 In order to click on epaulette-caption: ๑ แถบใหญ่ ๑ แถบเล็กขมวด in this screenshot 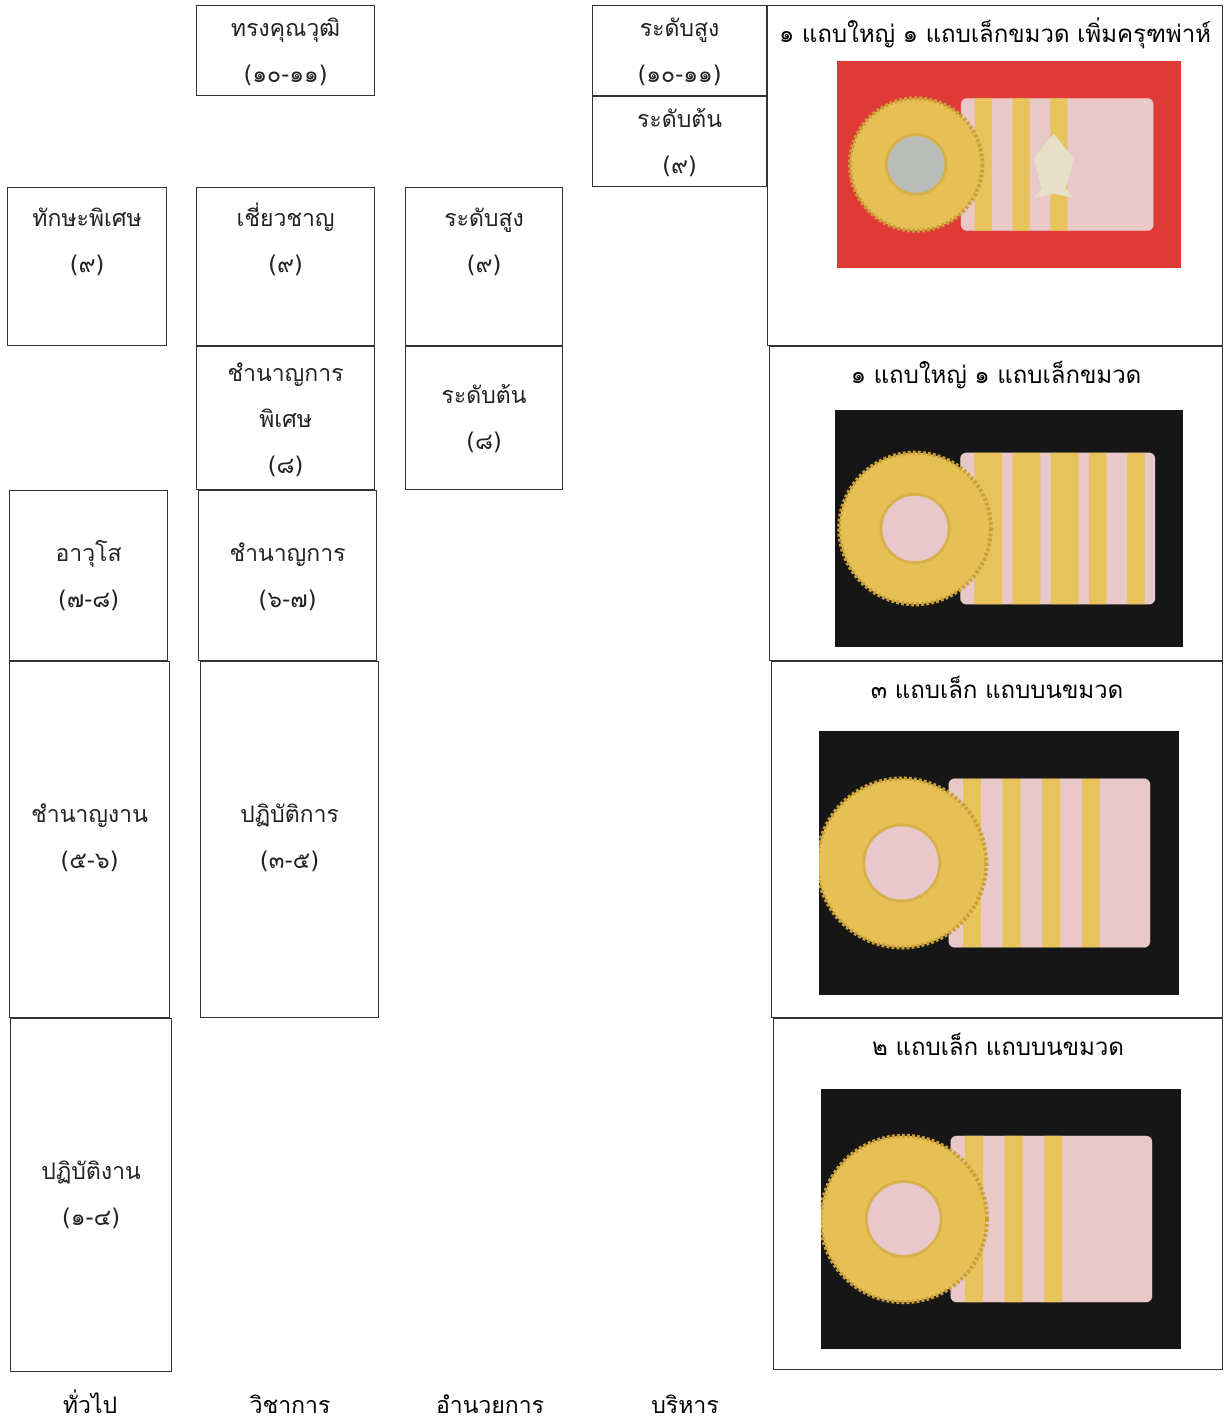, I will do `click(996, 375)`.